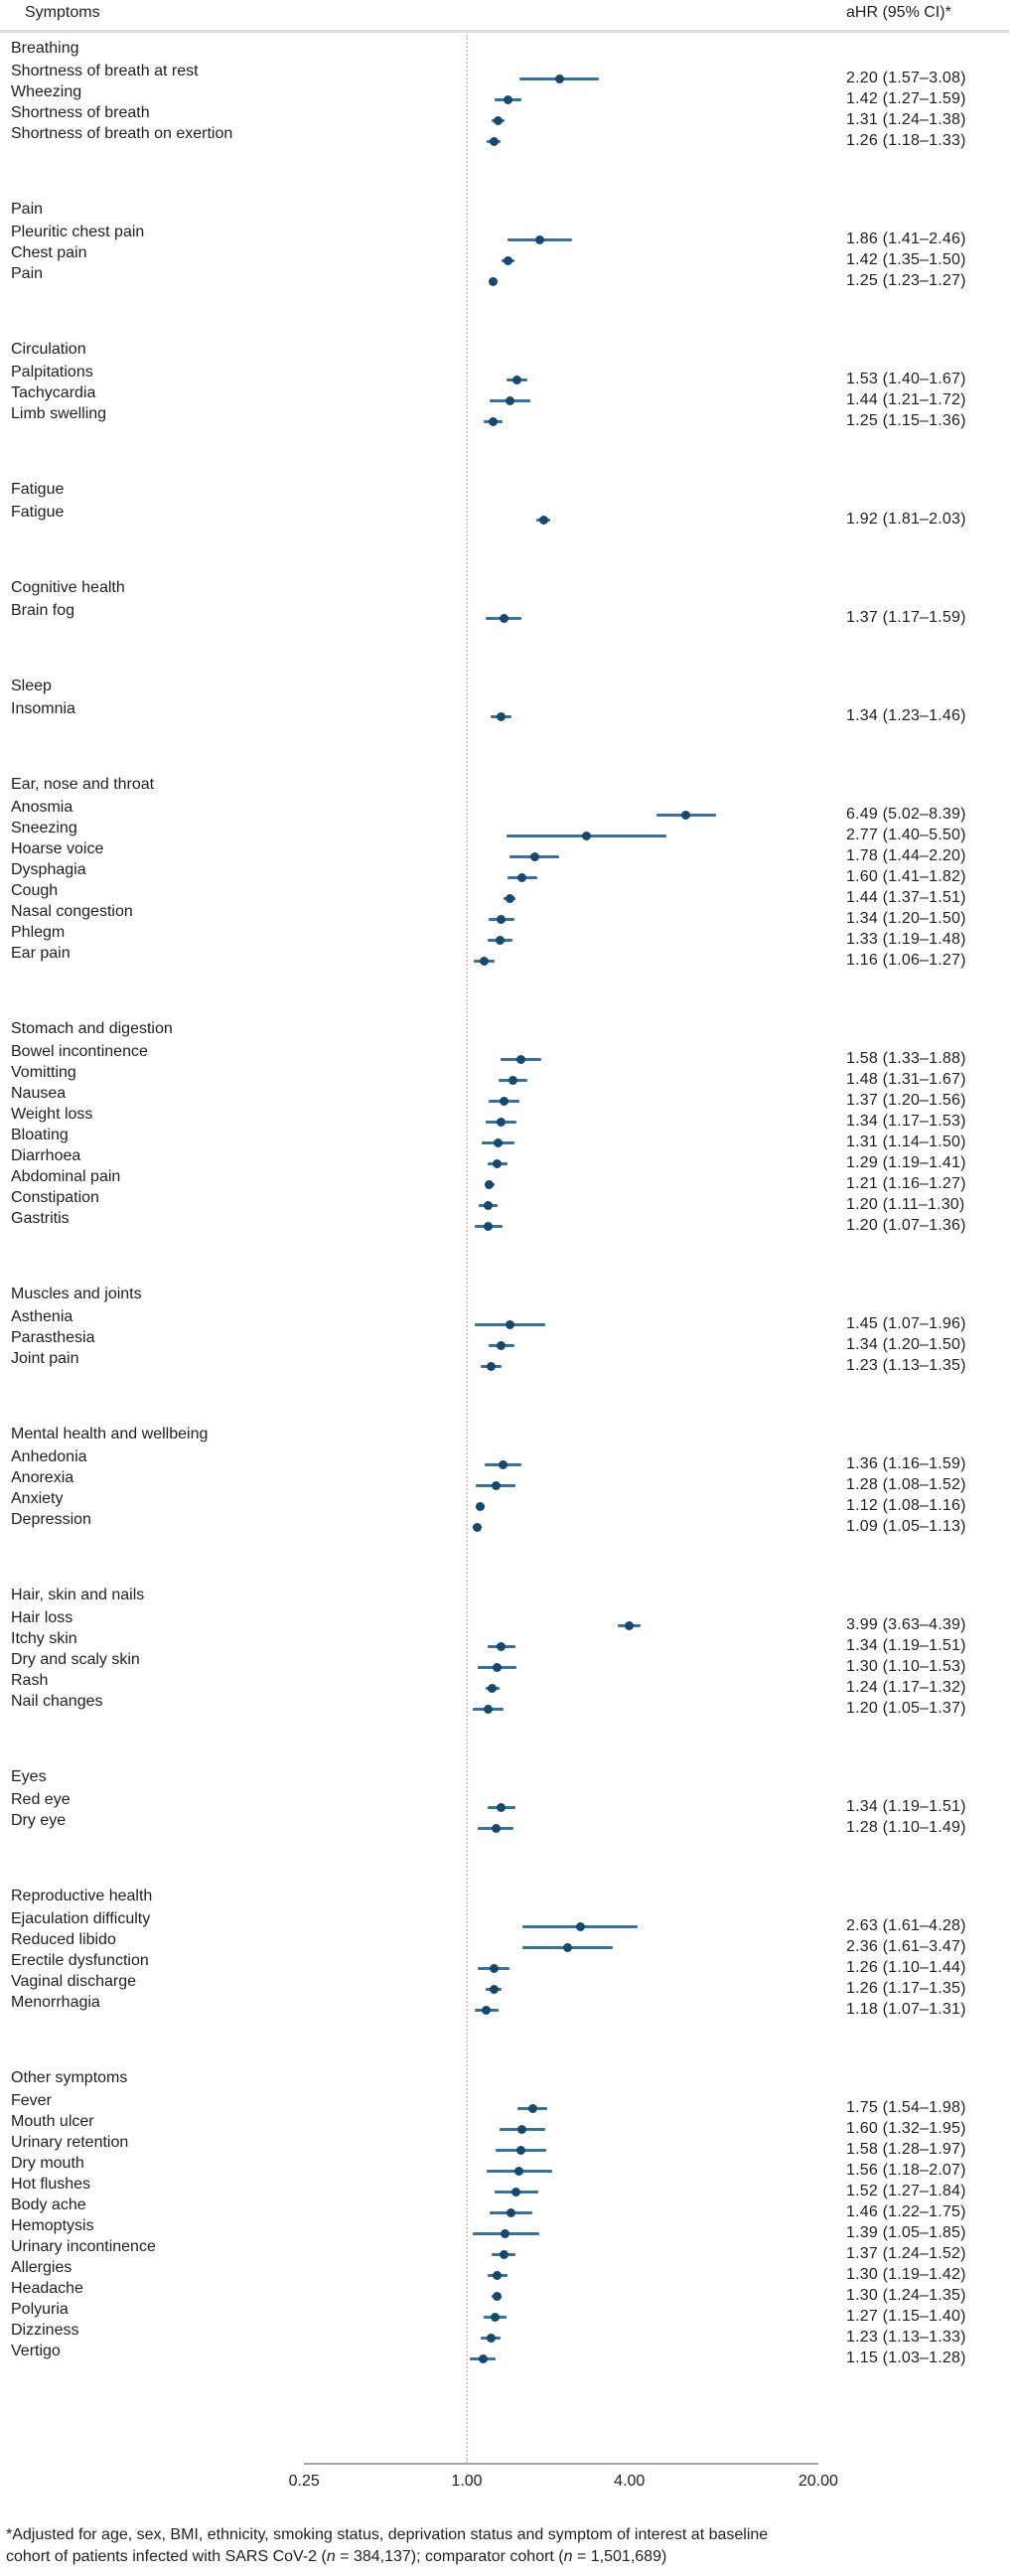 The image size is (1017, 2576). Describe the element at coordinates (906, 379) in the screenshot. I see `hr-ci-value: 1.53 (1.40–1.67)` at that location.